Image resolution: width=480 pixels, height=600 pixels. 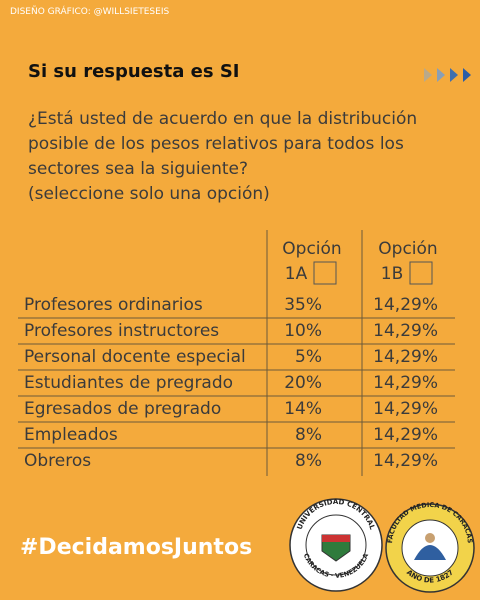 I want to click on question-line: (seleccione solo una opción), so click(x=149, y=194).